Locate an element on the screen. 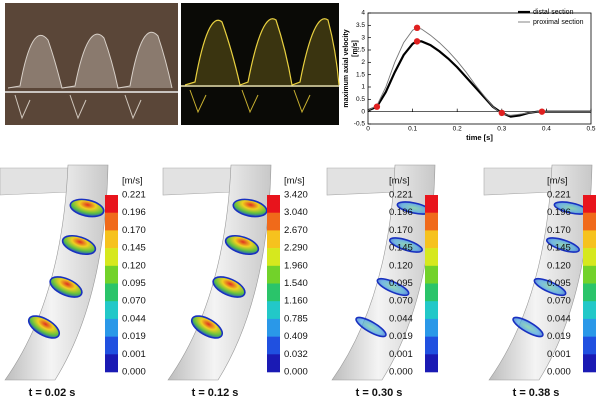  colorbar-label: 0.120 is located at coordinates (401, 265).